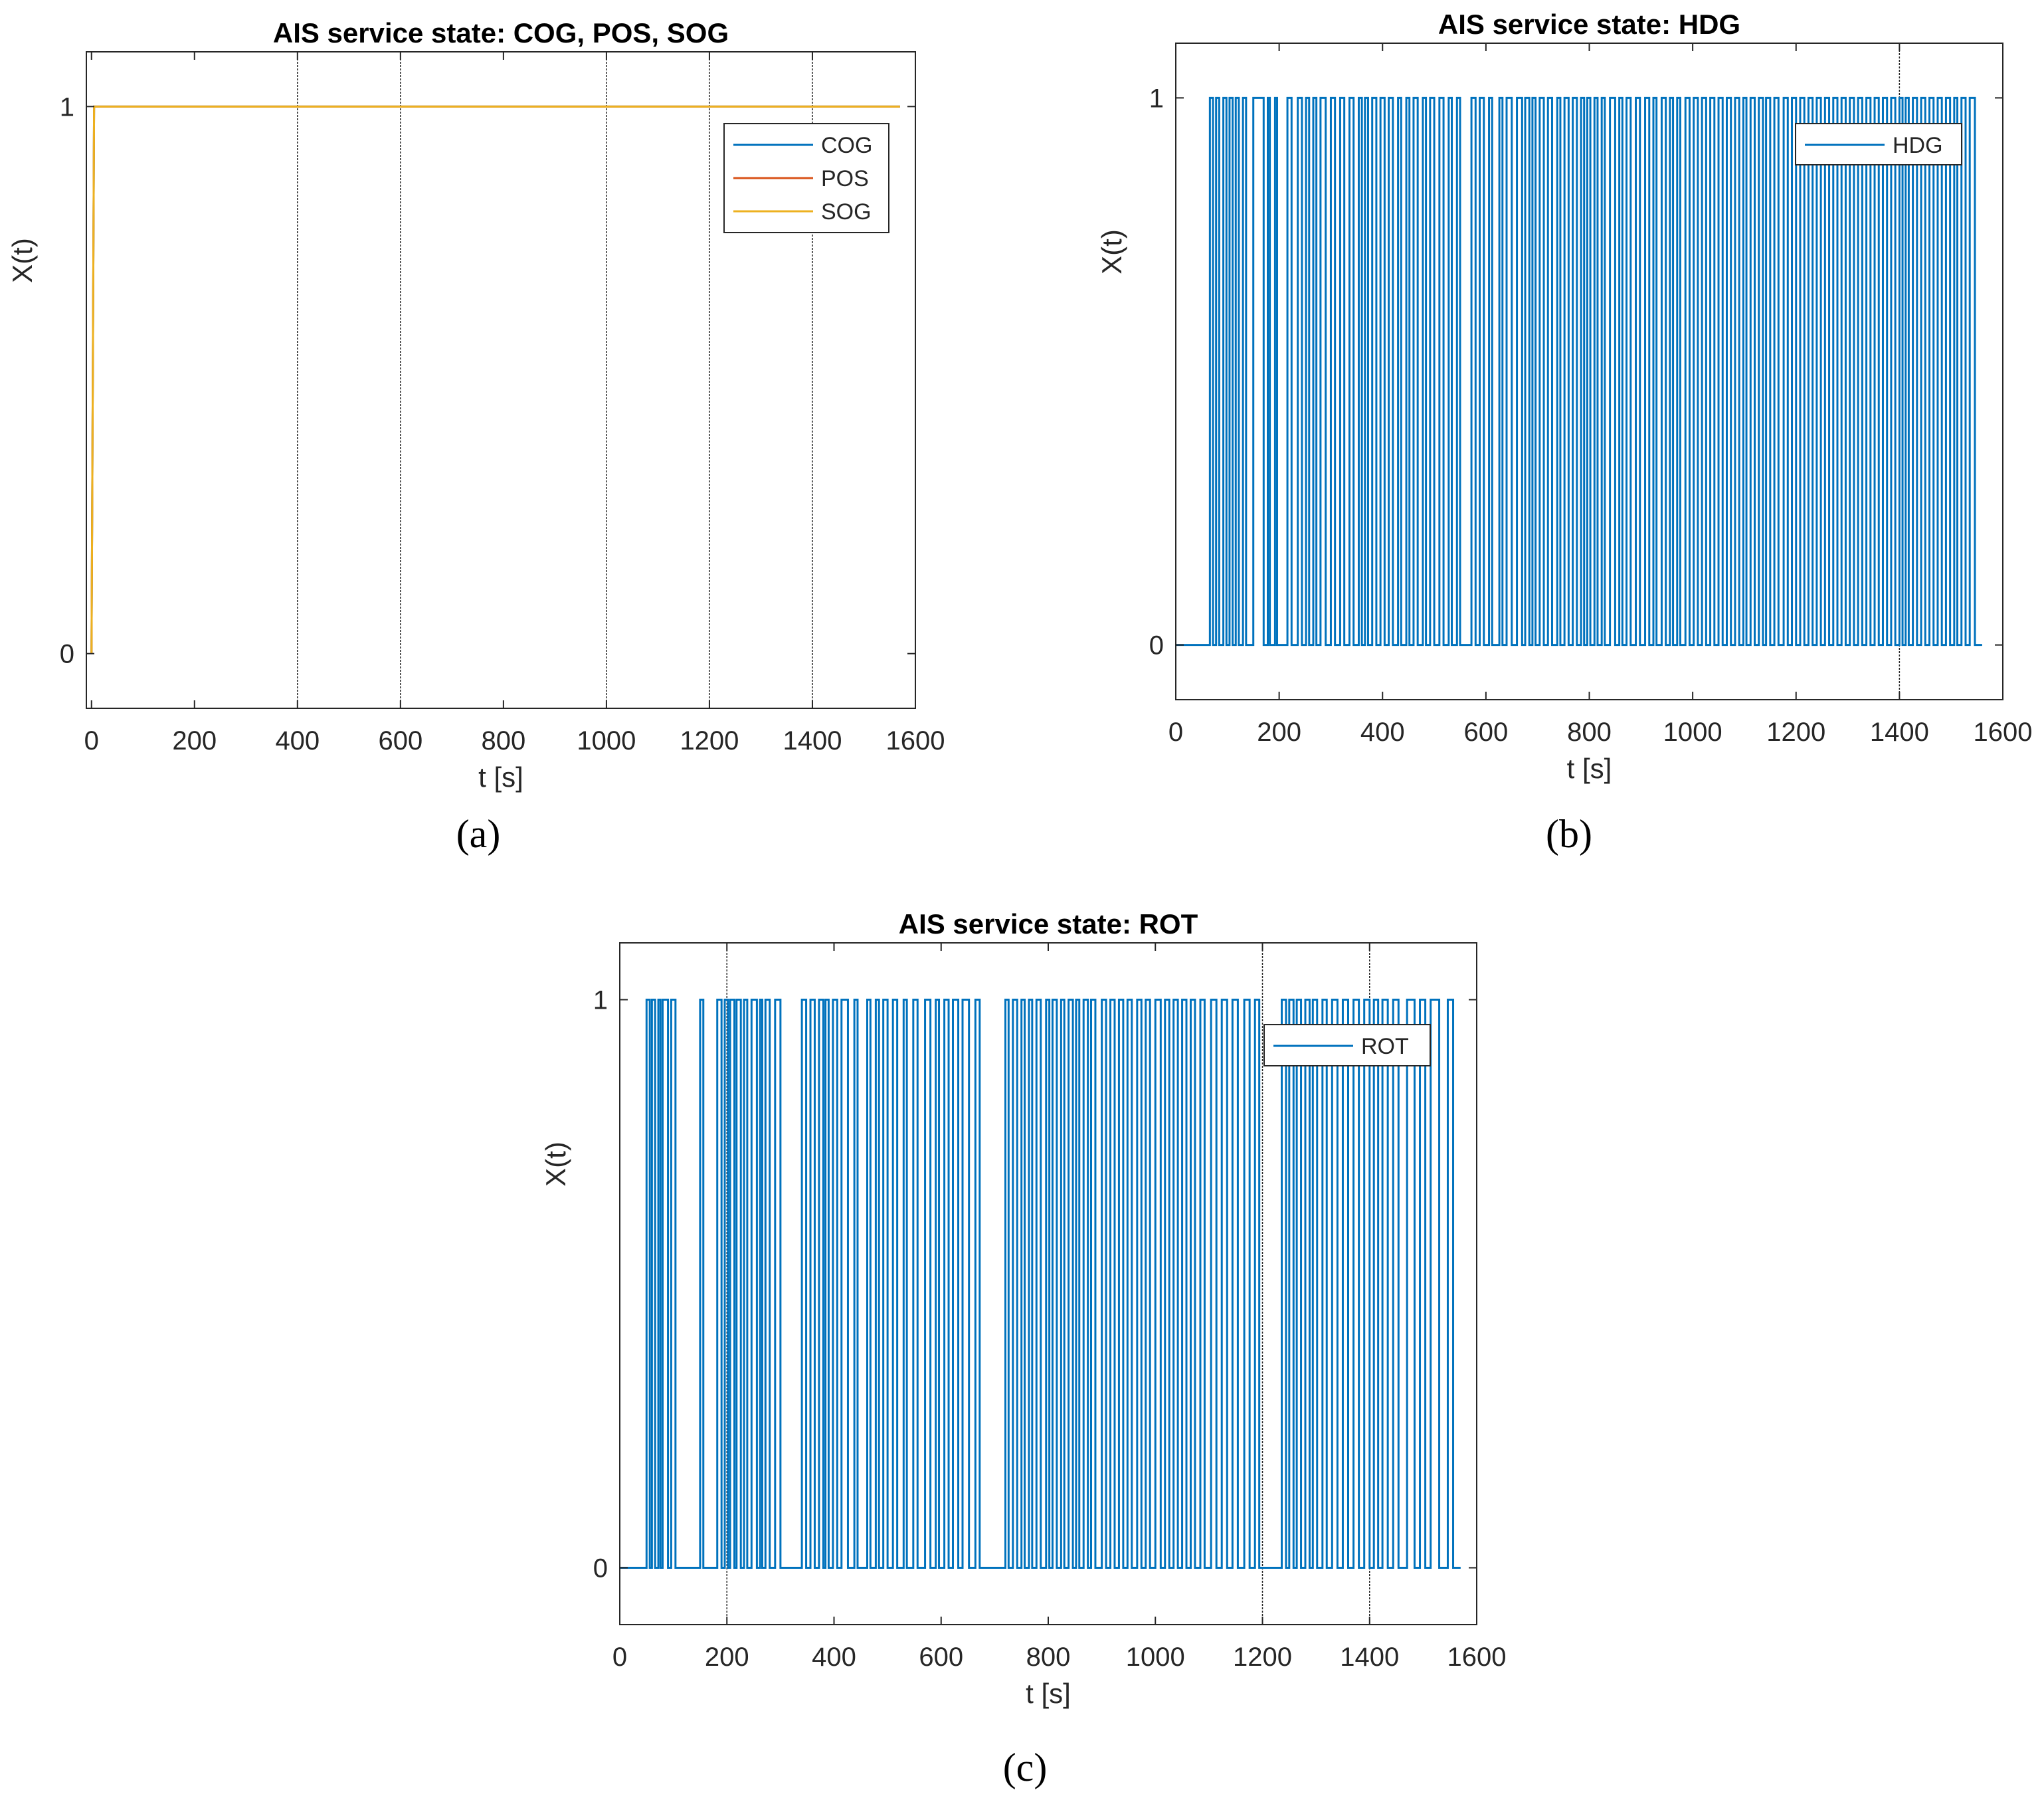 Image resolution: width=2044 pixels, height=1804 pixels. Describe the element at coordinates (1040, 1284) in the screenshot. I see `series-line-rot` at that location.